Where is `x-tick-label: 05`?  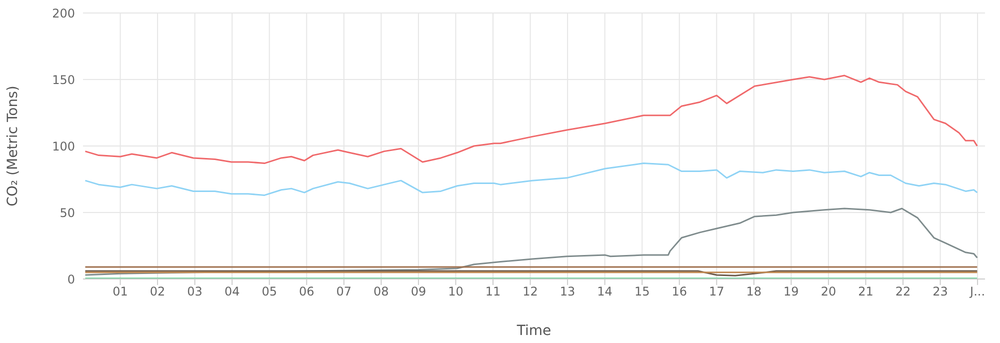
x-tick-label: 05 is located at coordinates (270, 291).